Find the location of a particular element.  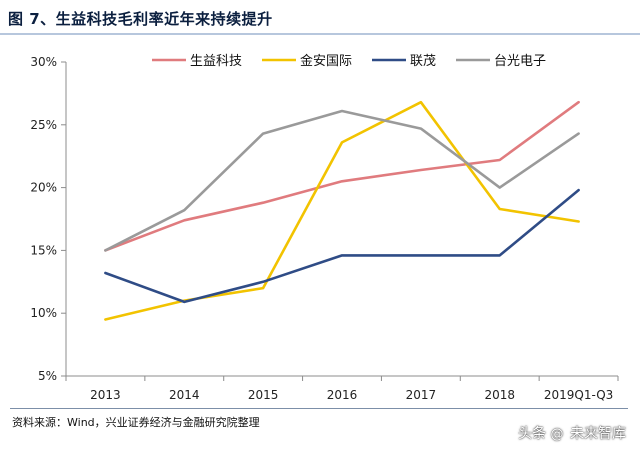

y-tick-label: 20% is located at coordinates (43, 188).